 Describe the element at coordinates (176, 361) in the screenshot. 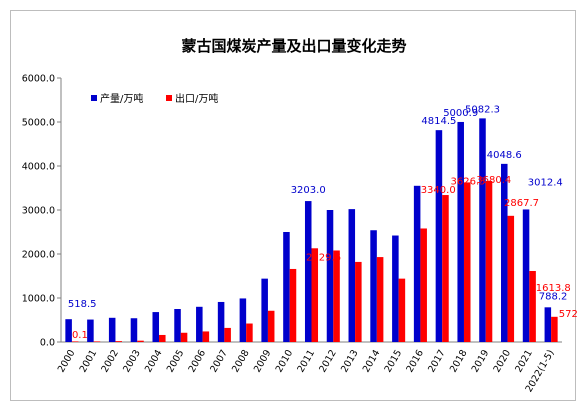

I see `x-tick-label: 2005` at that location.